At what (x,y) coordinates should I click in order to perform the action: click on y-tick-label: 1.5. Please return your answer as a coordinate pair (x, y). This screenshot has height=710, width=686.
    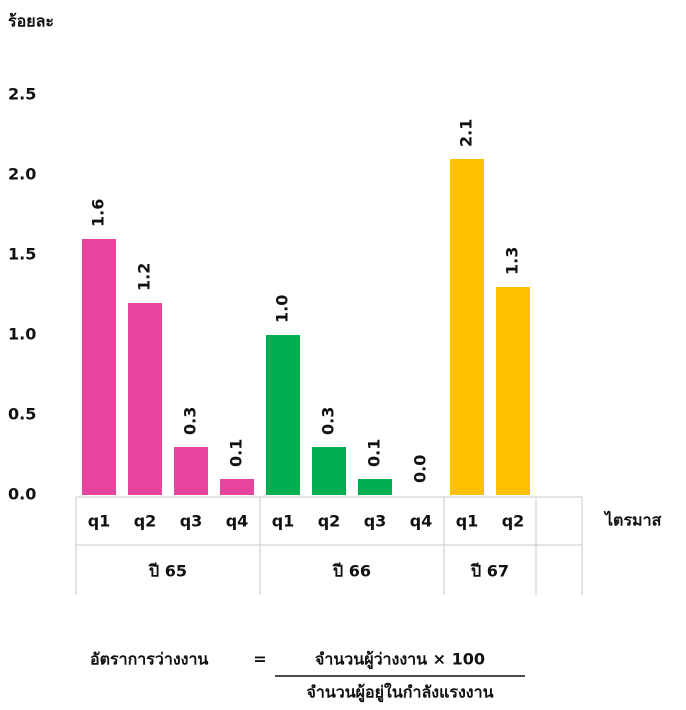
    Looking at the image, I should click on (22, 254).